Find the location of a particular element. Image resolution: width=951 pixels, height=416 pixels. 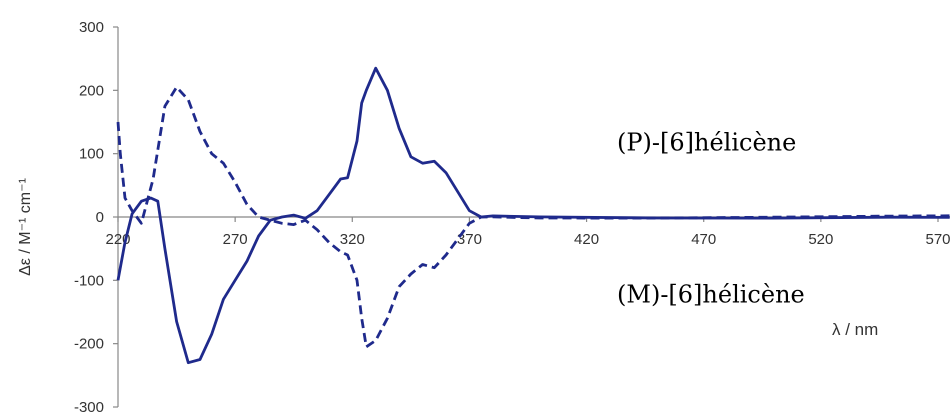

x-tick-label: 520 is located at coordinates (820, 239).